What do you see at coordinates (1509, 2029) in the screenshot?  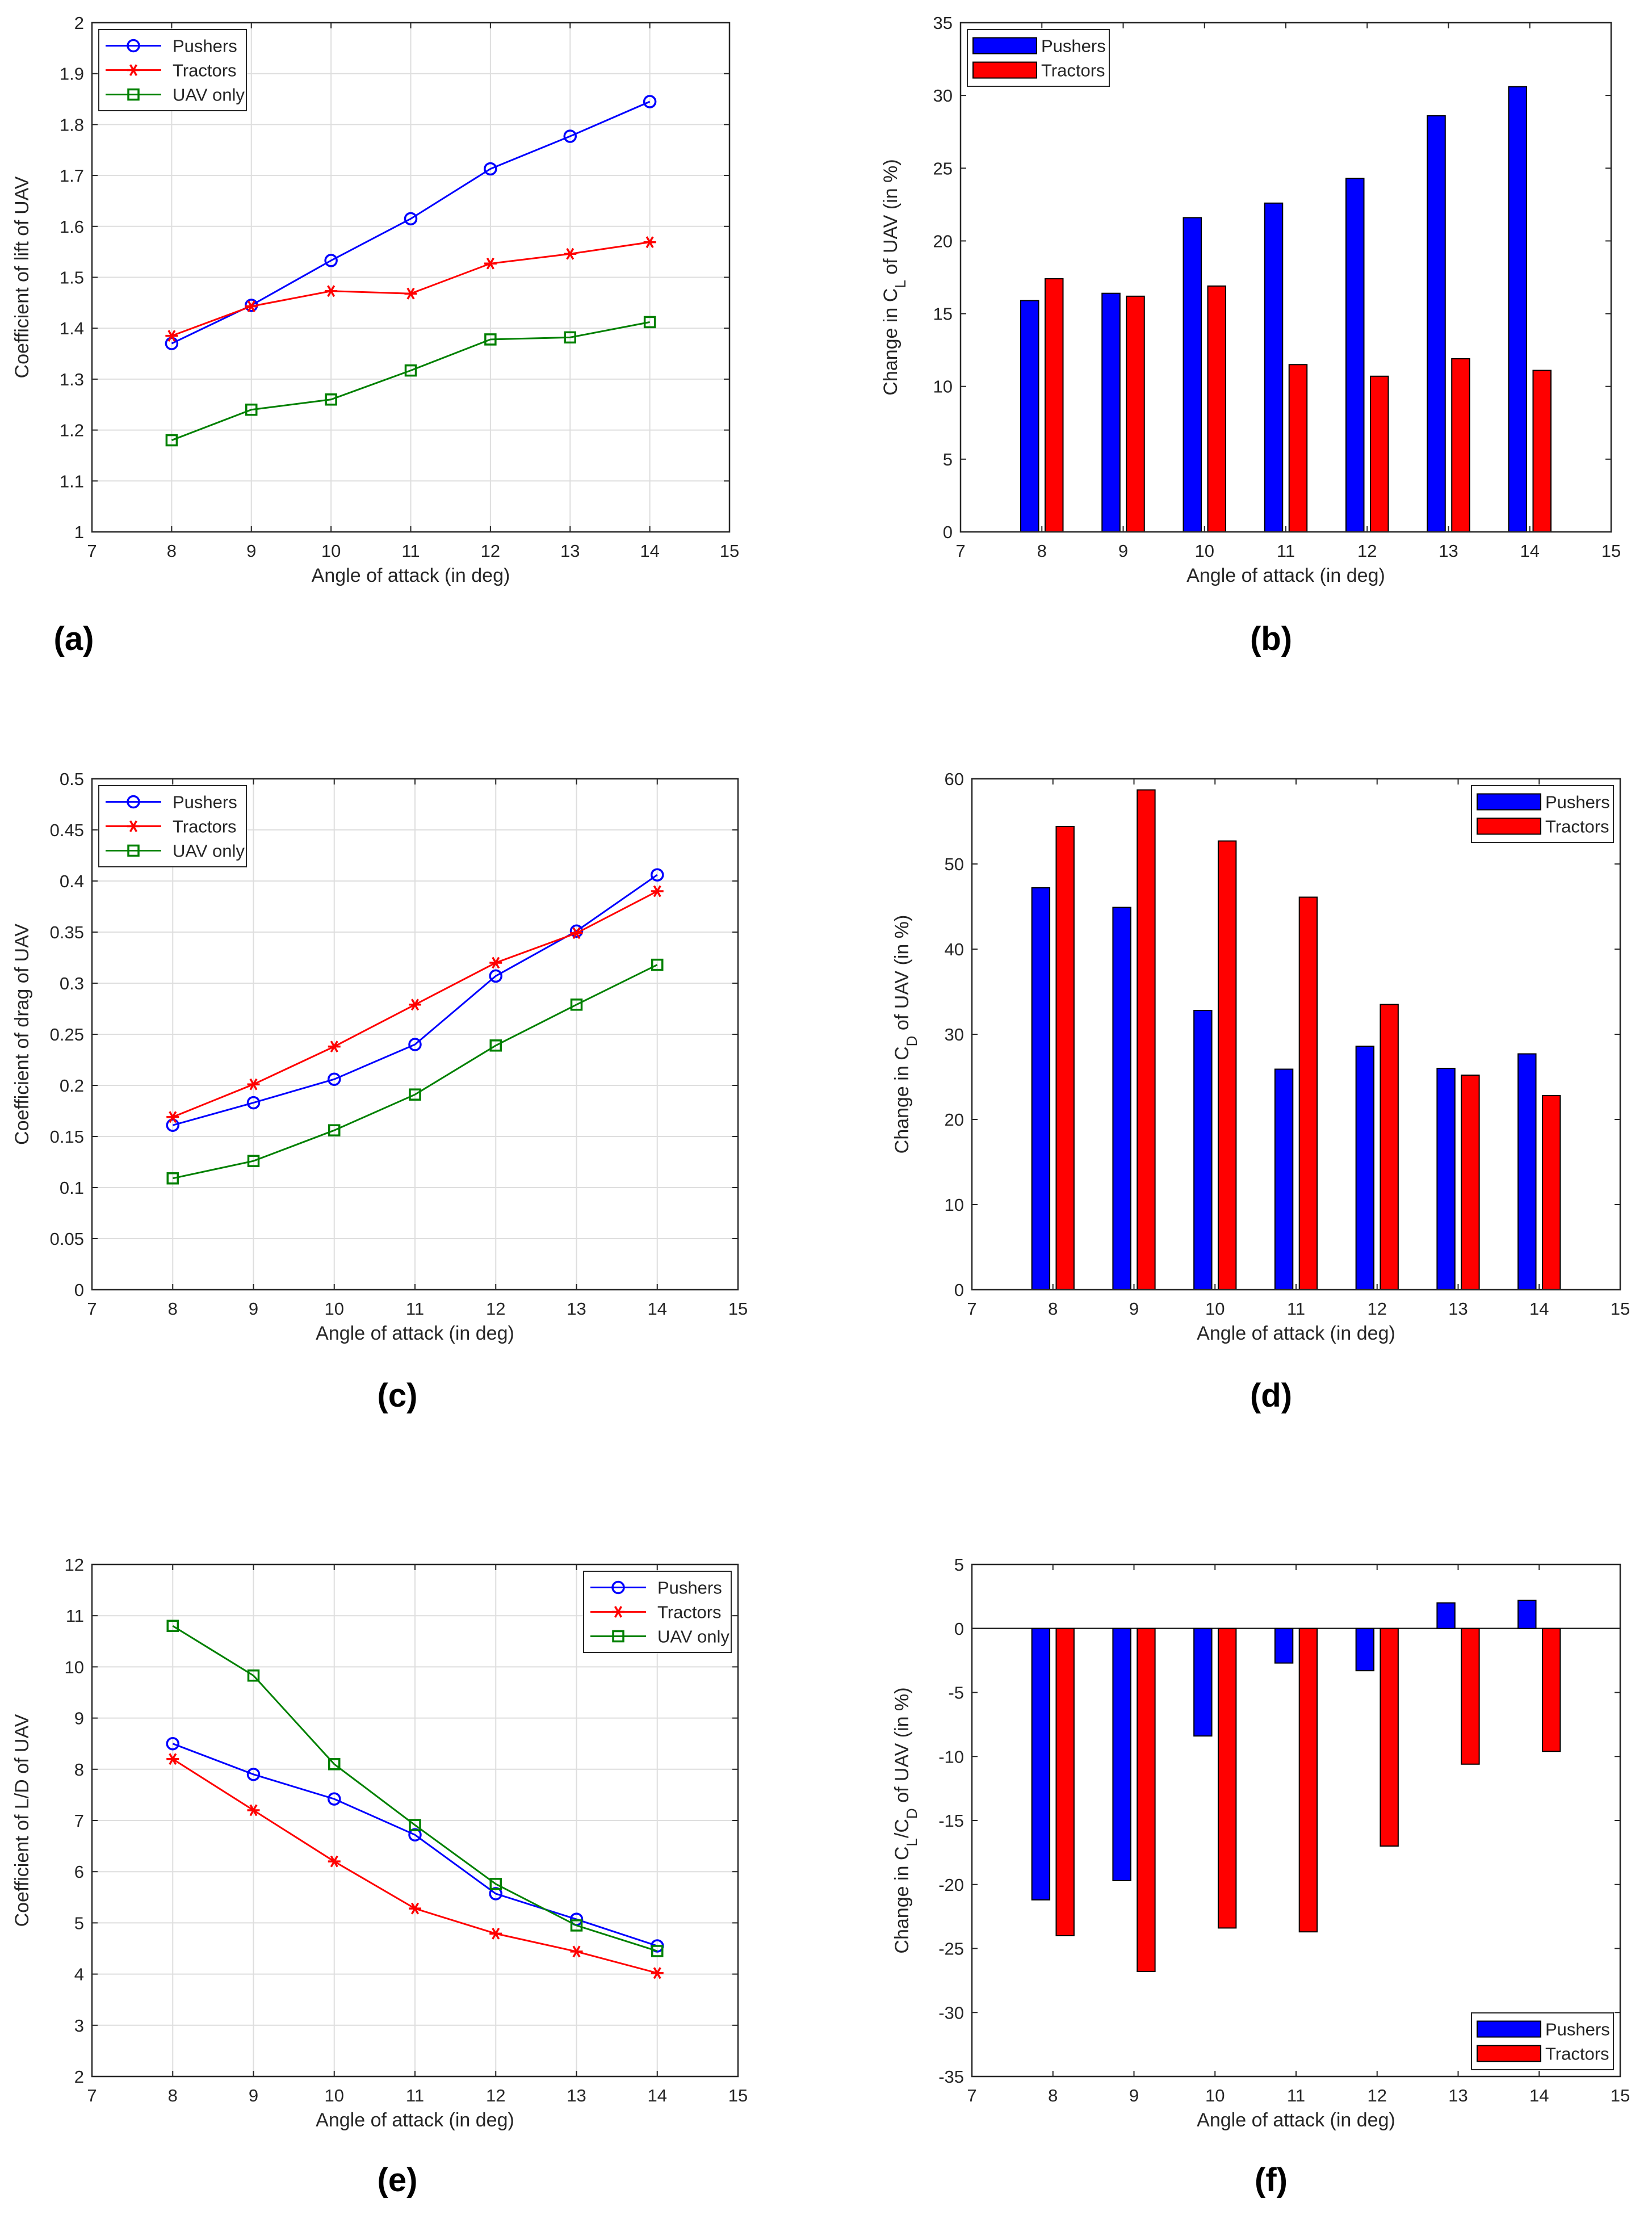 I see `legend-swatch-pushers` at bounding box center [1509, 2029].